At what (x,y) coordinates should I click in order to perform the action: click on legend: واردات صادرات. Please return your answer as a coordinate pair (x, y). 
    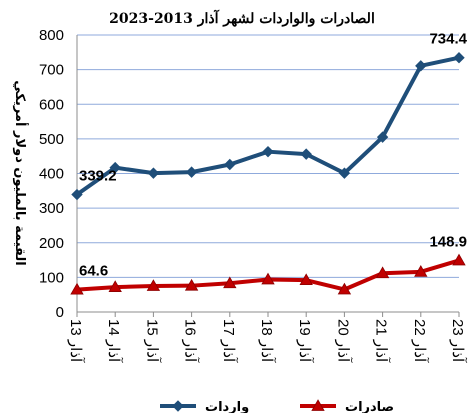
    Looking at the image, I should click on (277, 406).